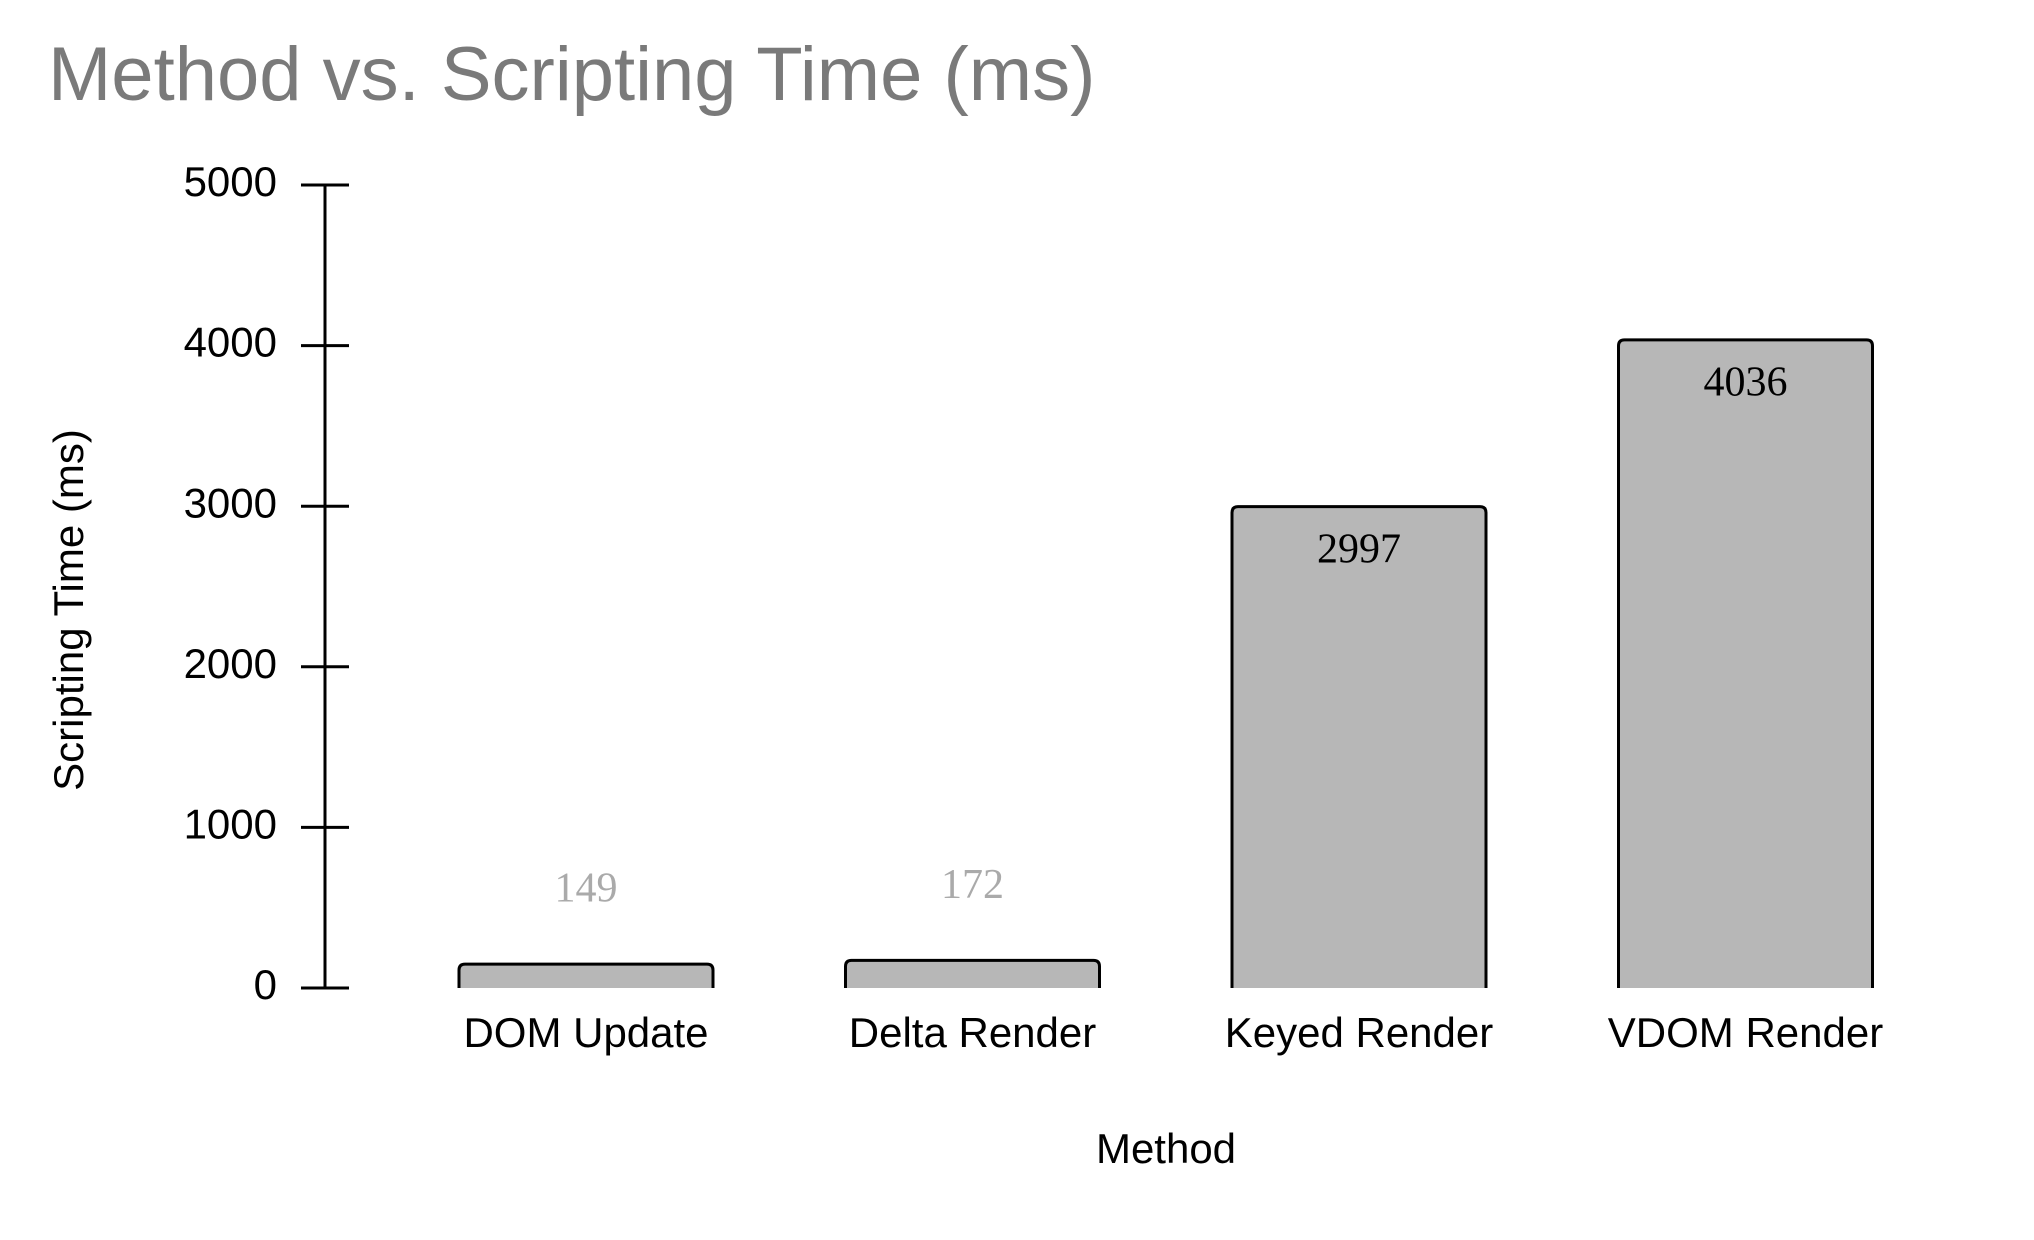  What do you see at coordinates (230, 342) in the screenshot?
I see `y-tick-label: 4000` at bounding box center [230, 342].